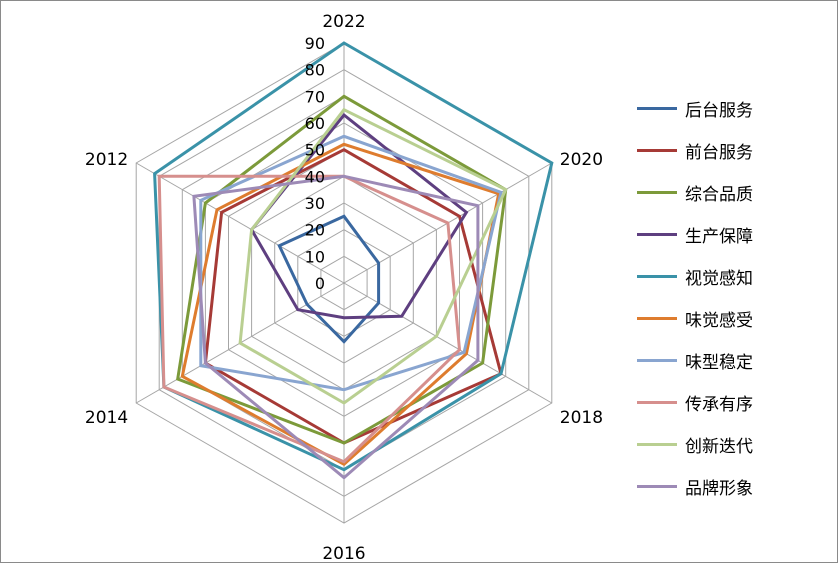 Image resolution: width=838 pixels, height=563 pixels. Describe the element at coordinates (315, 230) in the screenshot. I see `tick-label: 20` at that location.